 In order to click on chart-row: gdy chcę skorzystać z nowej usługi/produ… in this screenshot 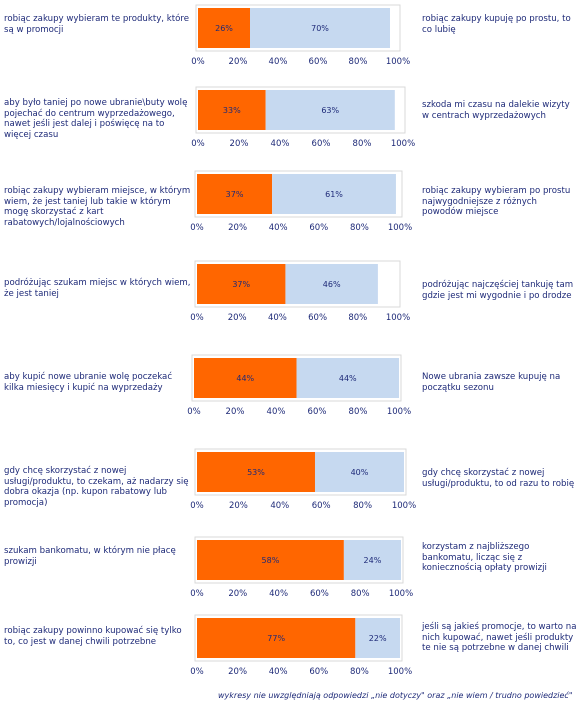, I will do `click(290, 484)`.